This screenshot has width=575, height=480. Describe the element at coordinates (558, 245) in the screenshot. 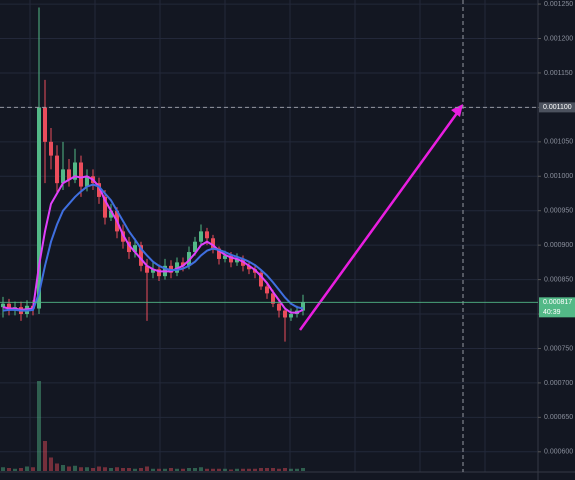

I see `y-tick-label: 0.000900` at that location.